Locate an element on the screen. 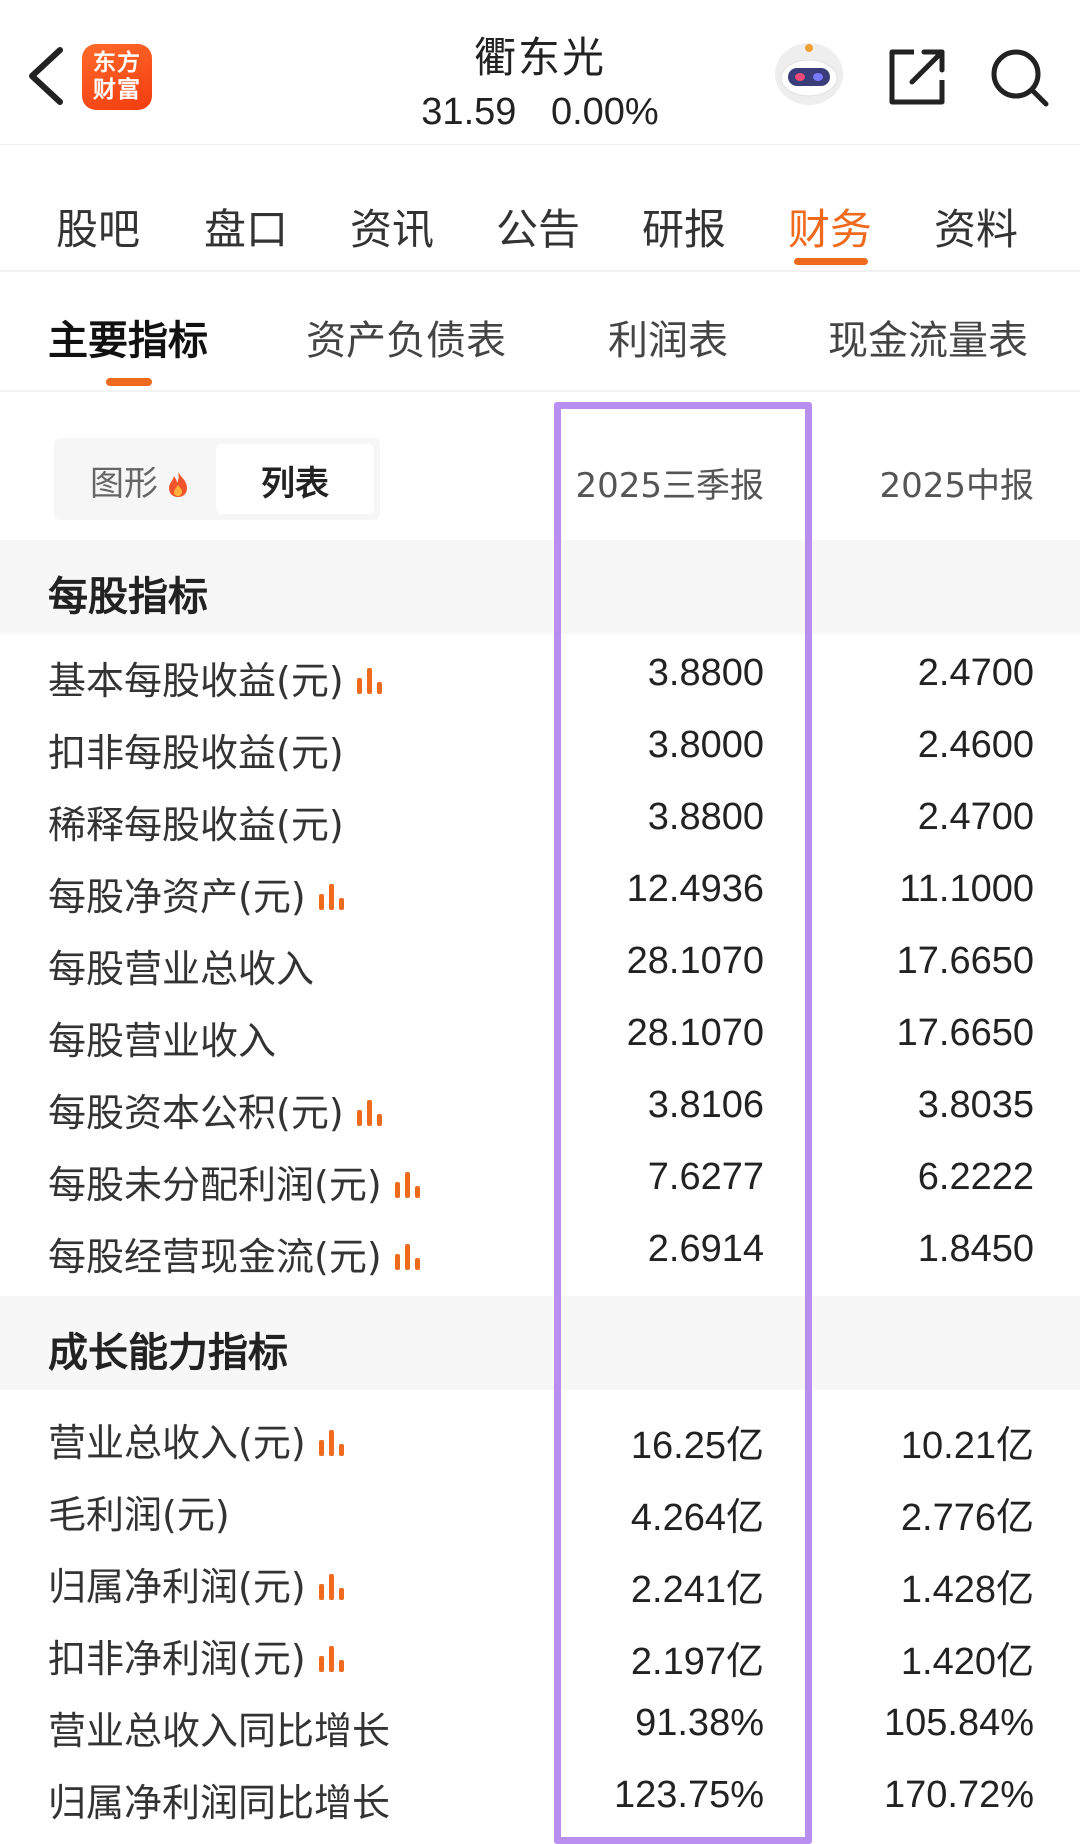  tab-pankou: 盘口 is located at coordinates (246, 229).